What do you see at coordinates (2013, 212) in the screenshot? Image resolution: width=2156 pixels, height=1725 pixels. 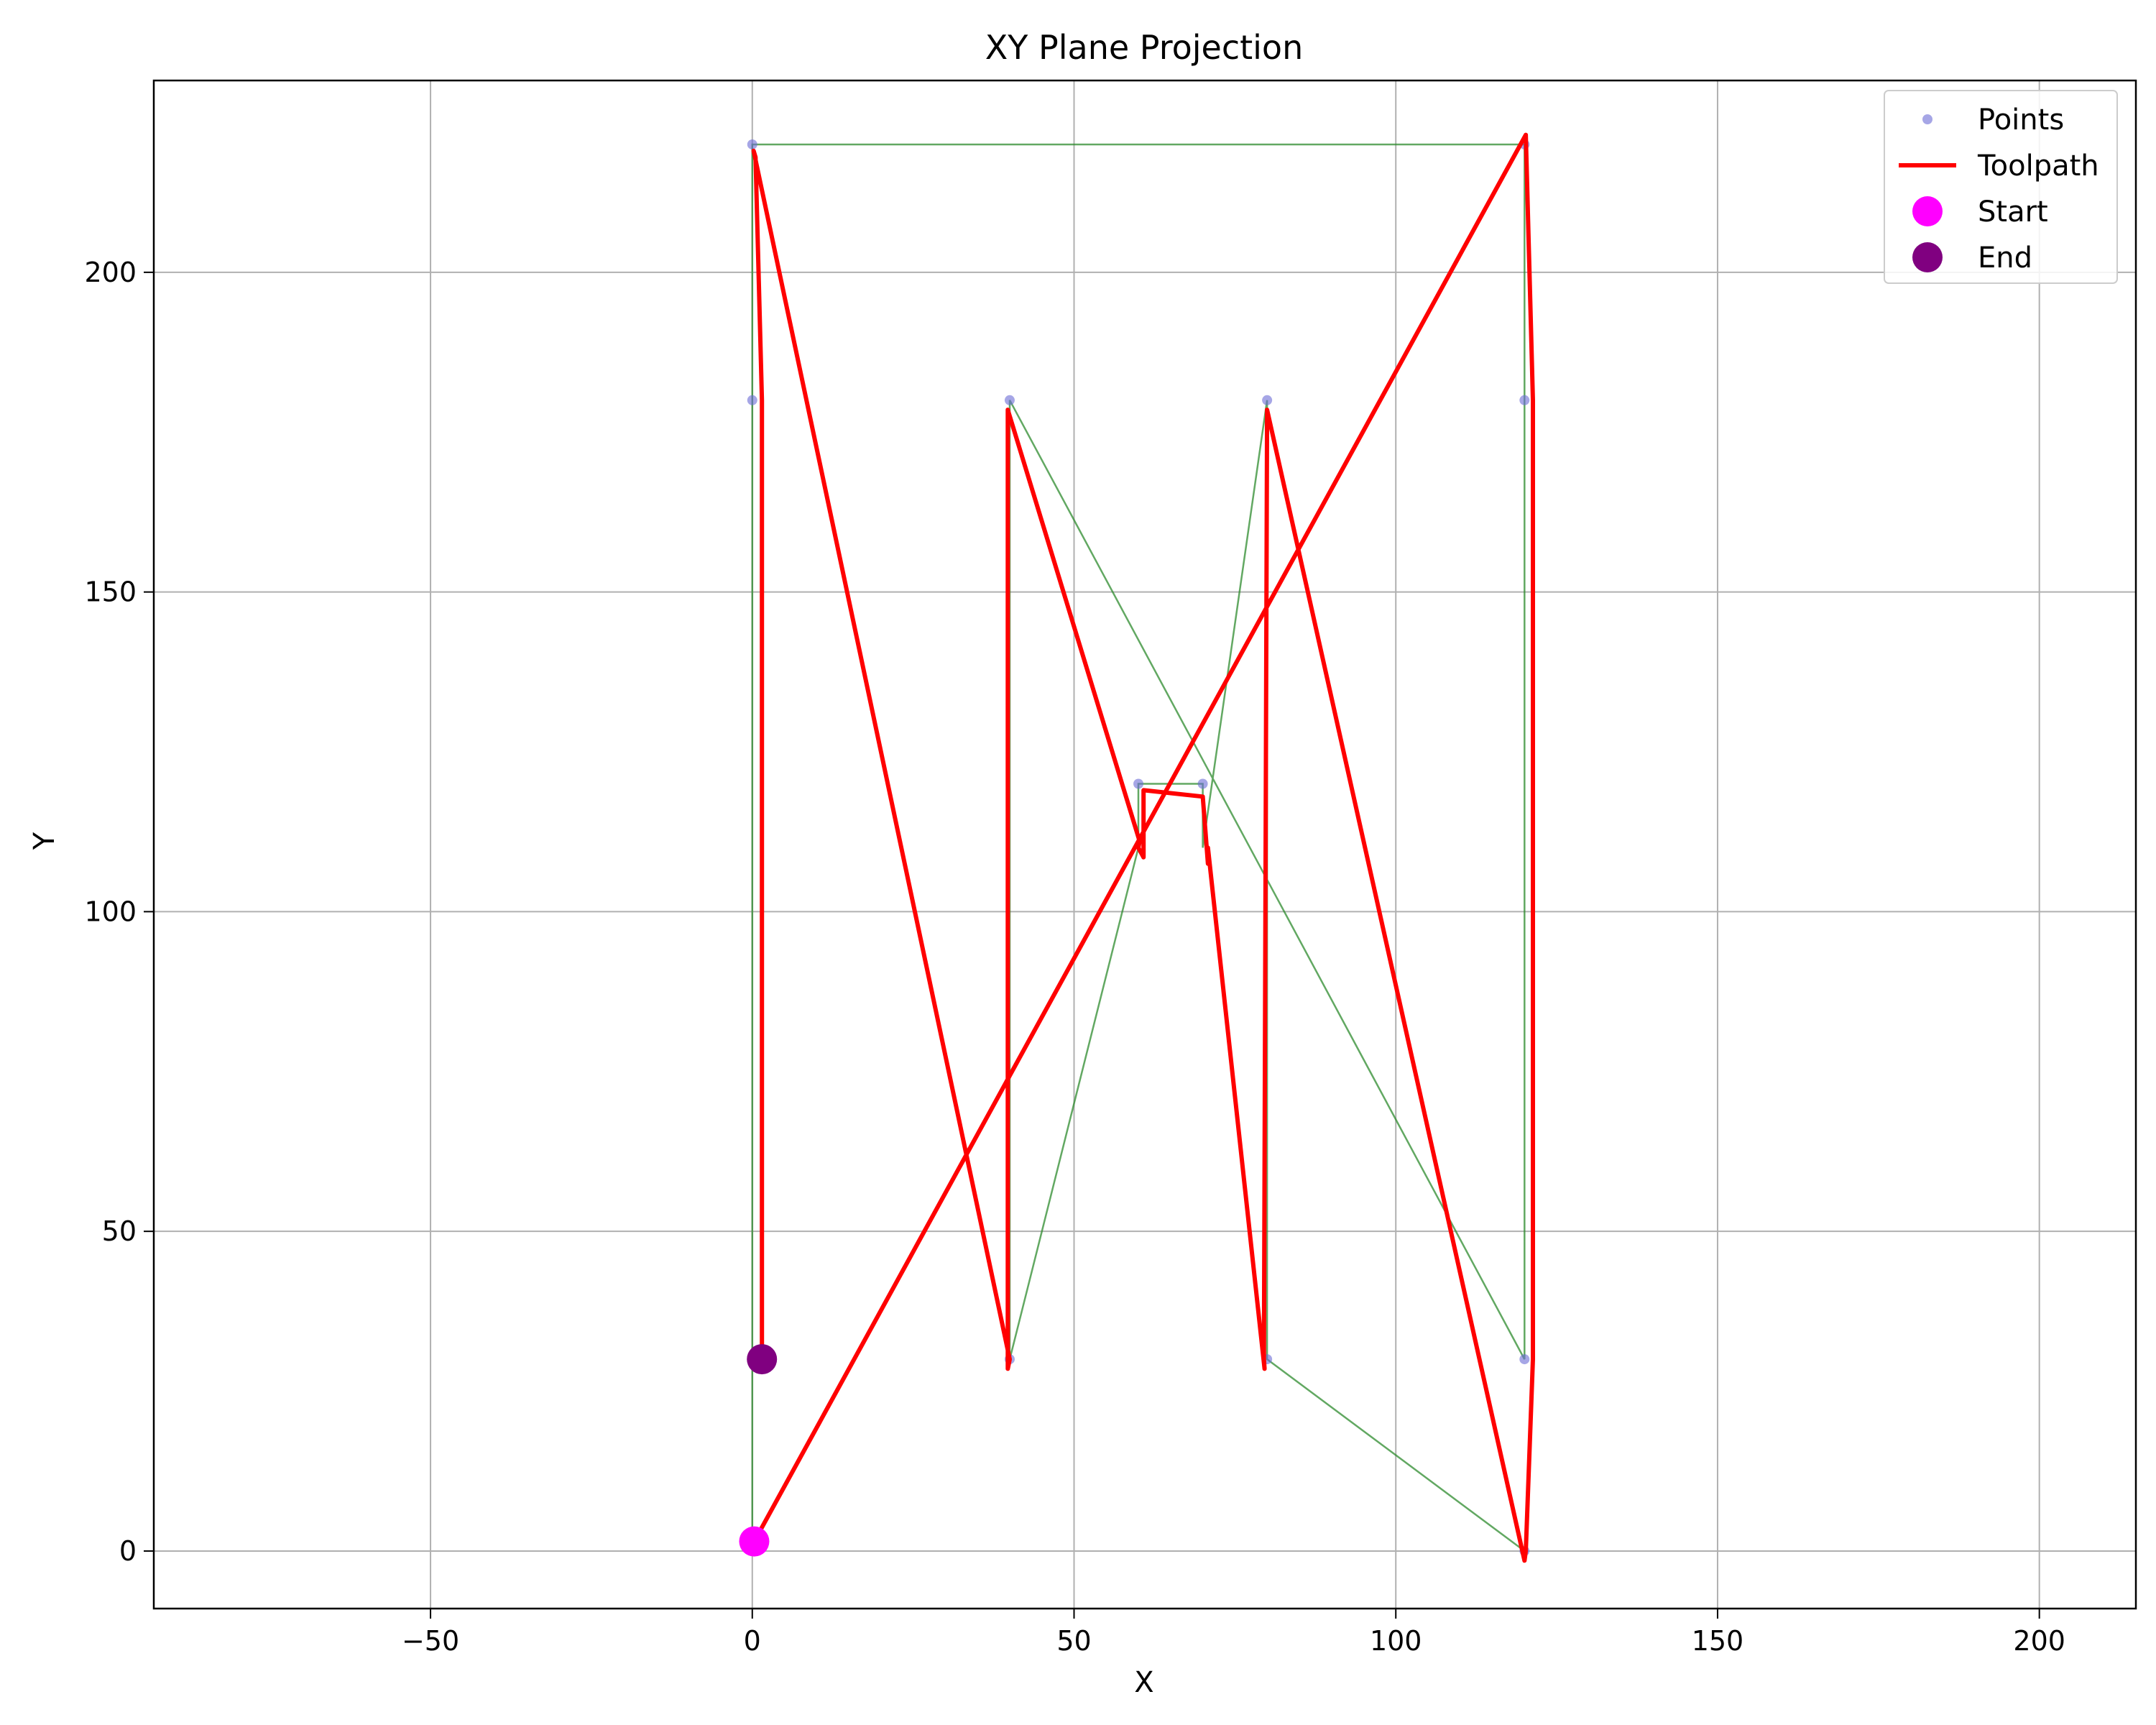 I see `legend-label-start: Start` at bounding box center [2013, 212].